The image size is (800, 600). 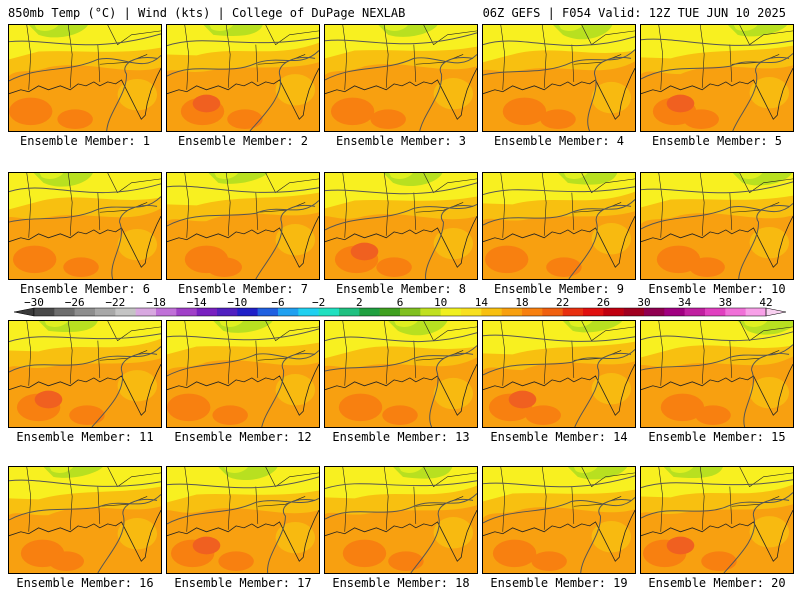 What do you see at coordinates (85, 583) in the screenshot?
I see `ensemble-member-label: Ensemble Member: 16` at bounding box center [85, 583].